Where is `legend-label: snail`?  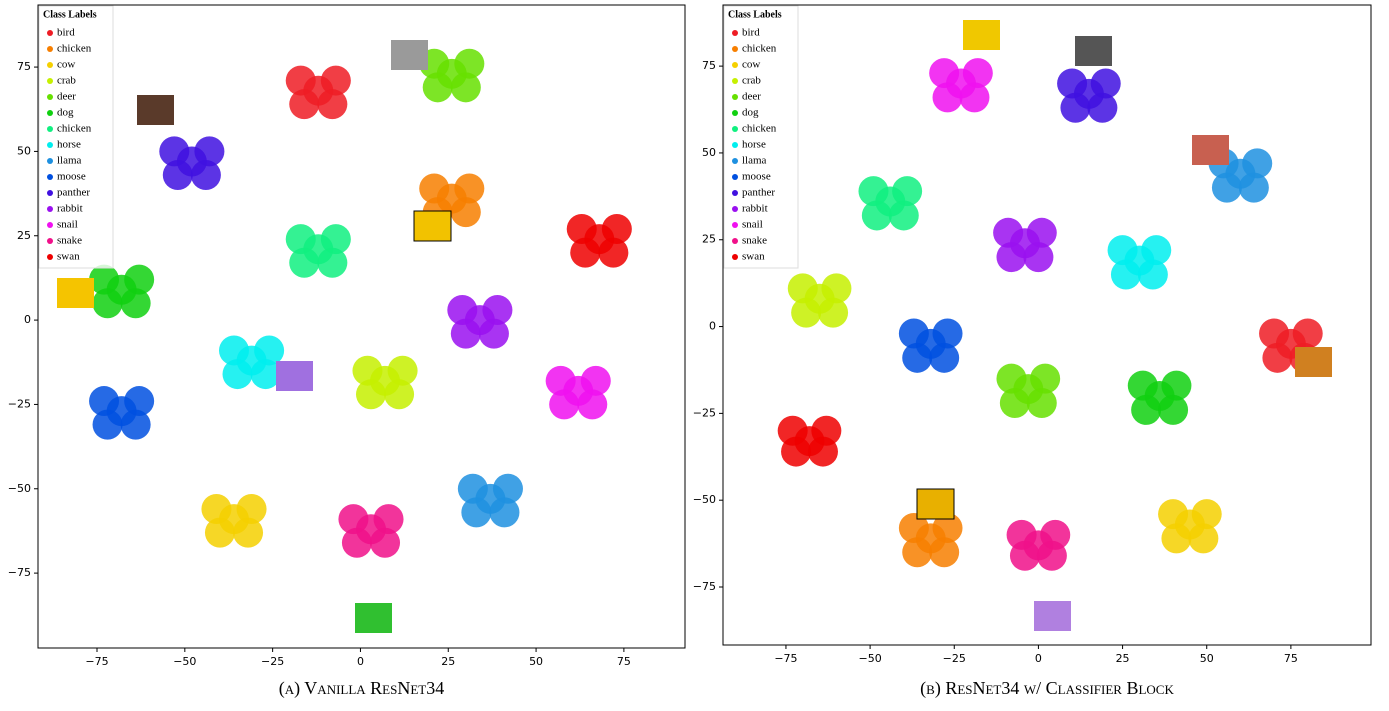 legend-label: snail is located at coordinates (67, 225).